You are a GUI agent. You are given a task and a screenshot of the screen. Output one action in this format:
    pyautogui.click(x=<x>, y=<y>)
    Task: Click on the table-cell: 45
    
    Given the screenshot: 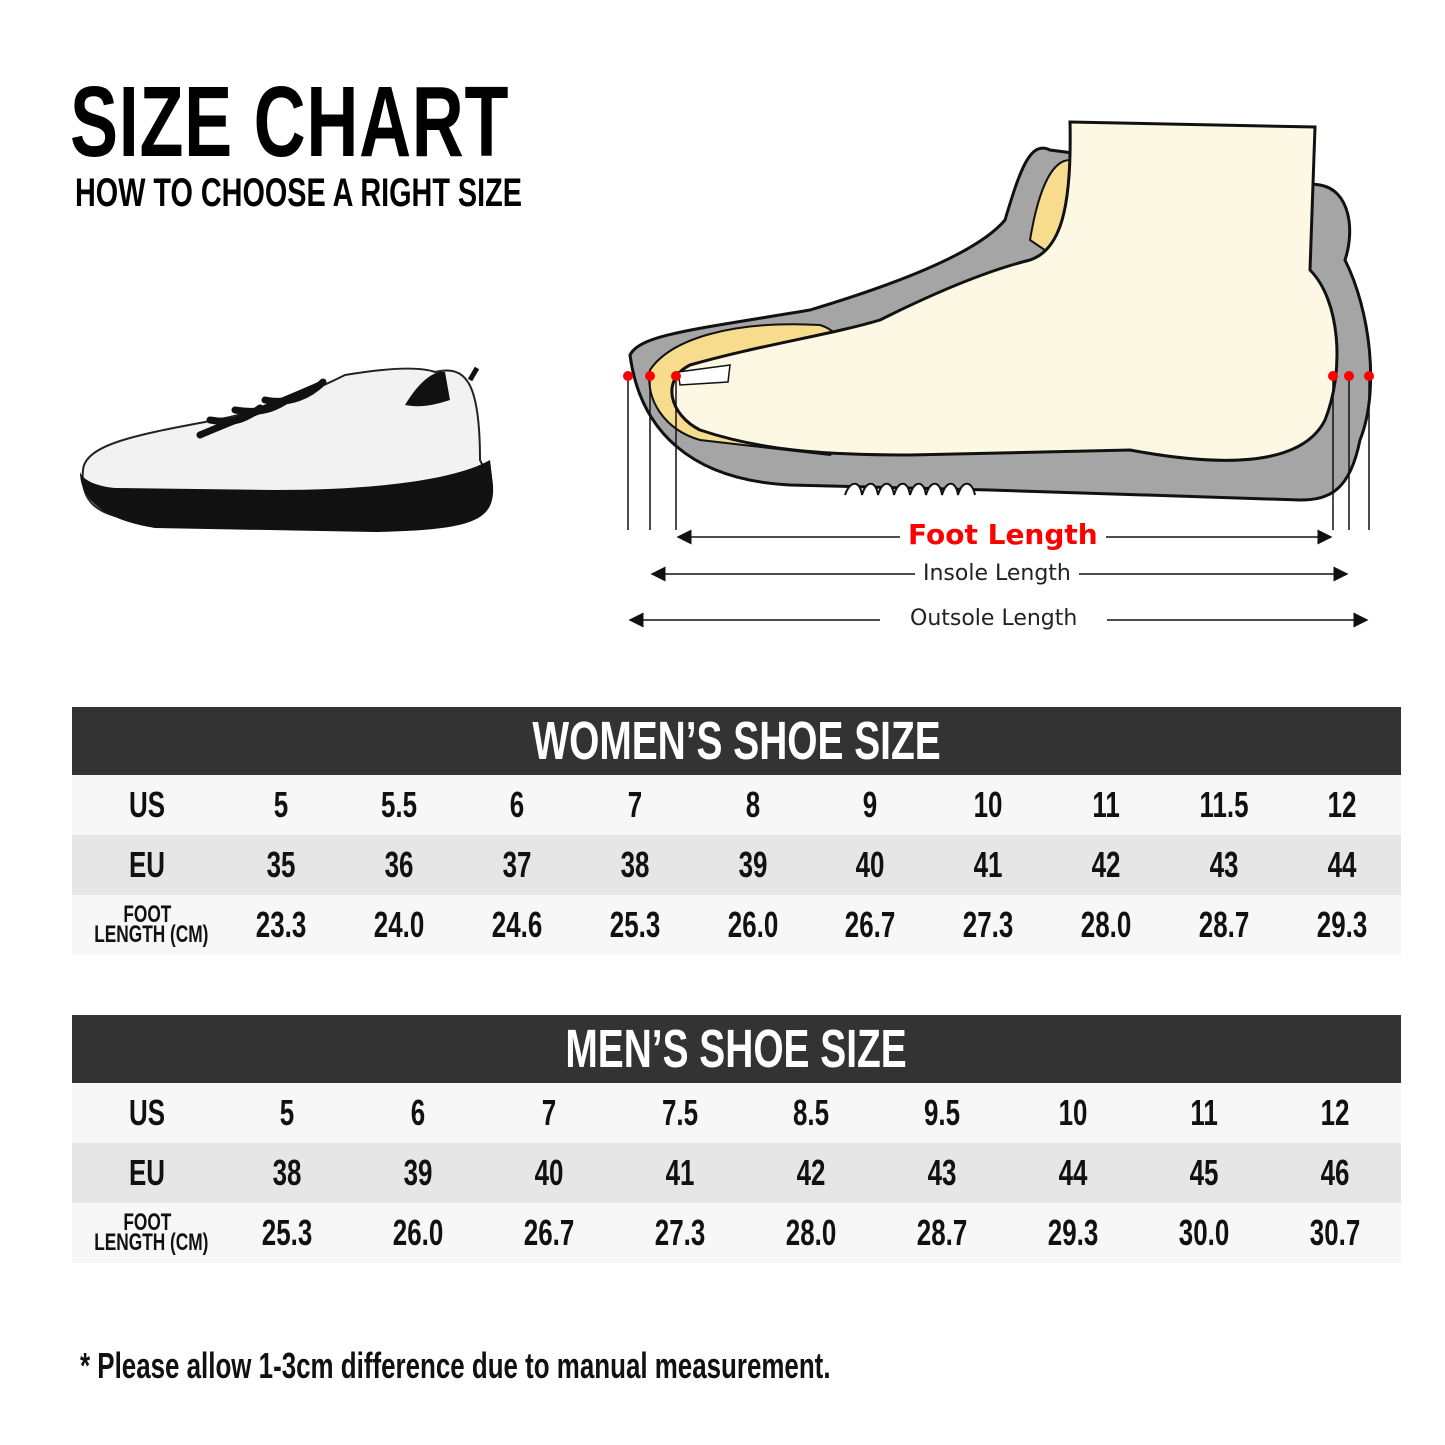 What is the action you would take?
    pyautogui.click(x=1204, y=1172)
    